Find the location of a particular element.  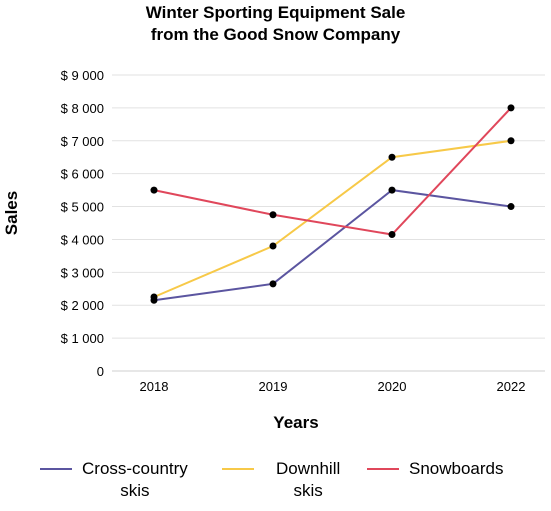

y-tick-label: $ 3 000 is located at coordinates (82, 272).